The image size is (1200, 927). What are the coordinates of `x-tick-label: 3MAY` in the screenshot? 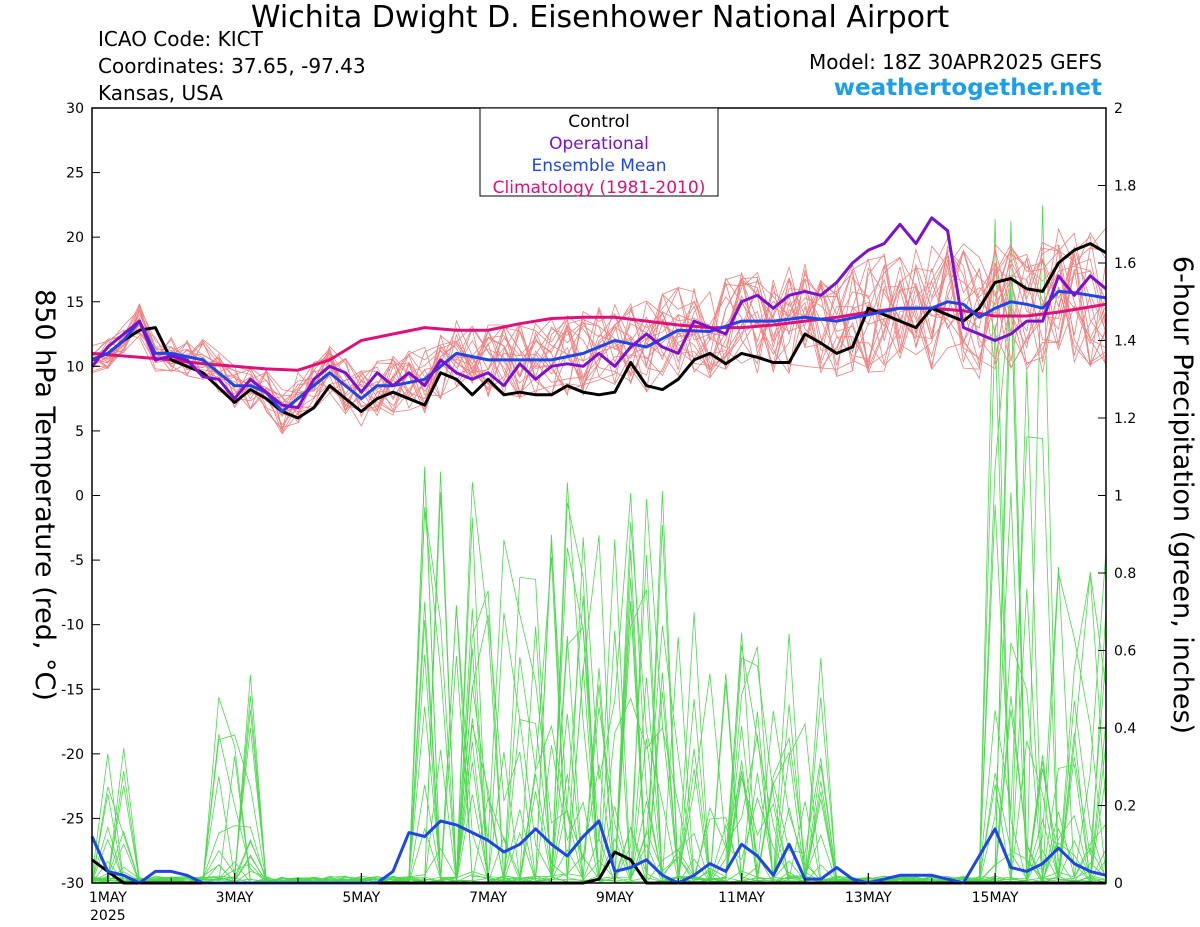 It's located at (235, 898).